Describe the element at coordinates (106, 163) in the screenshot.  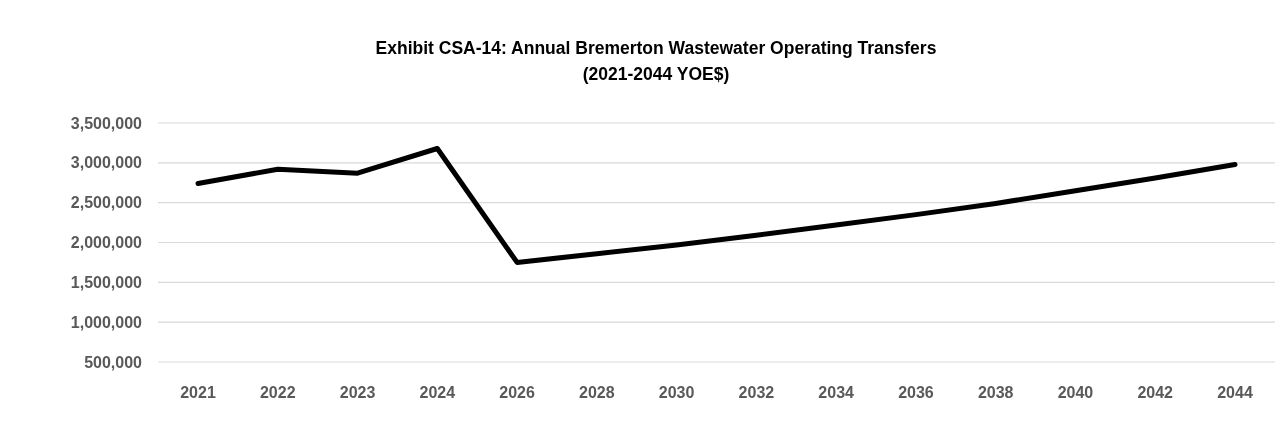
I see `y-tick-label: 3,000,000` at that location.